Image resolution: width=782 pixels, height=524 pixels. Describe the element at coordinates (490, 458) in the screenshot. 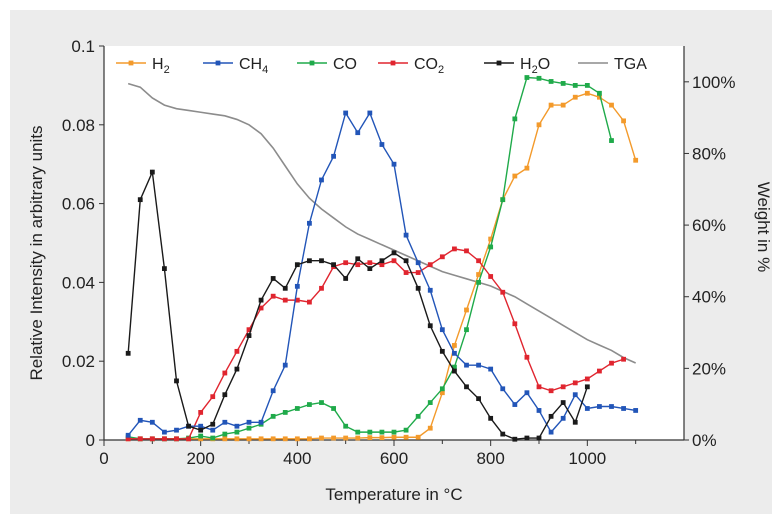

I see `x-tick-label: 800` at that location.